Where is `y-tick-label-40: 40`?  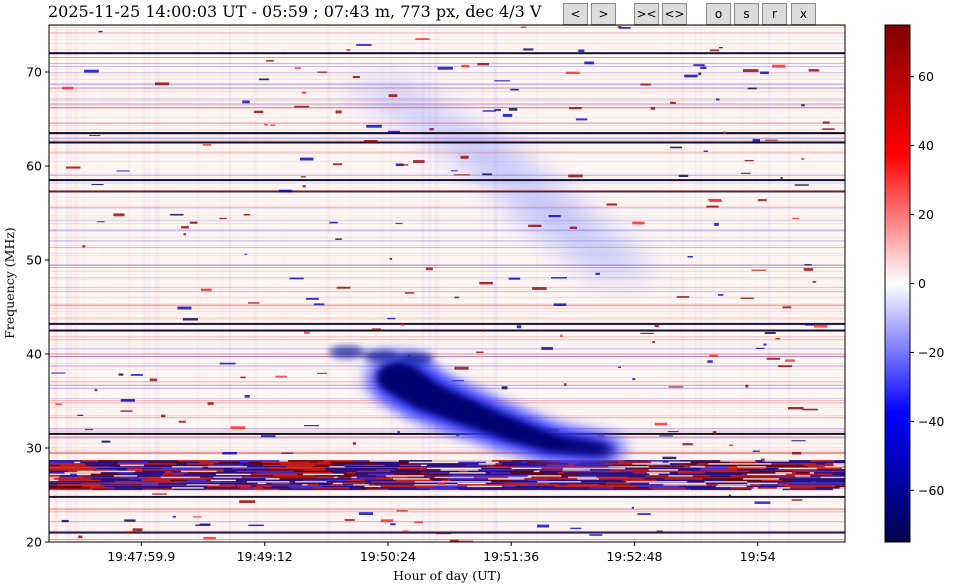 y-tick-label-40: 40 is located at coordinates (34, 354).